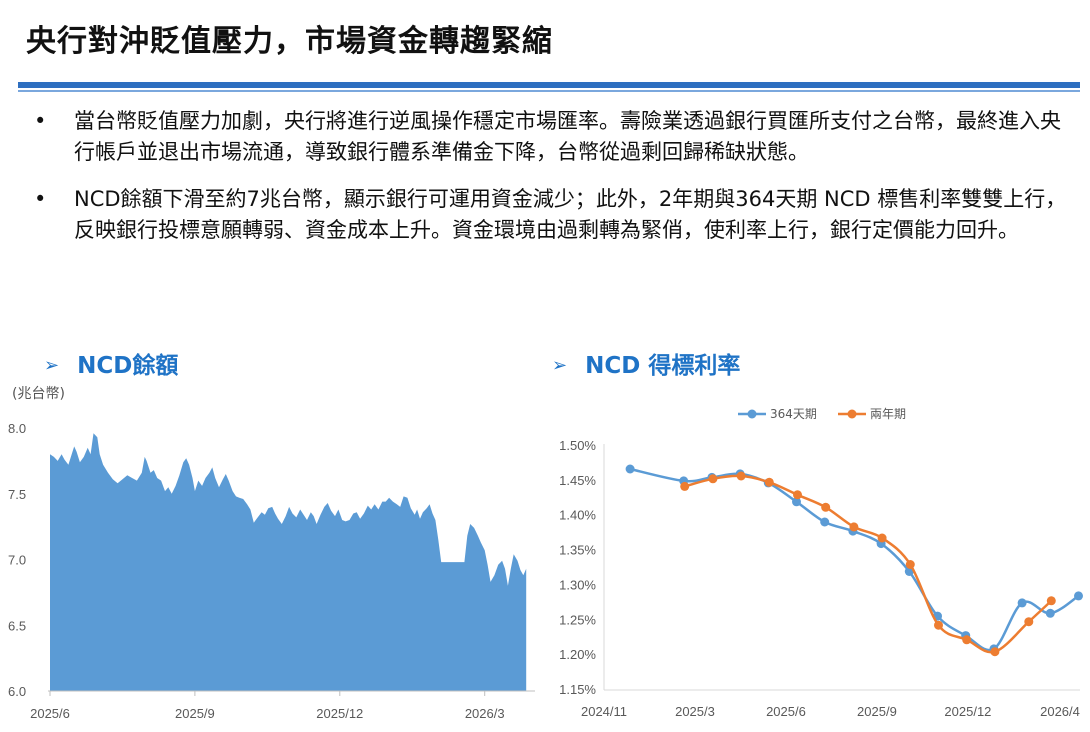  I want to click on series-line-two-year, so click(868, 564).